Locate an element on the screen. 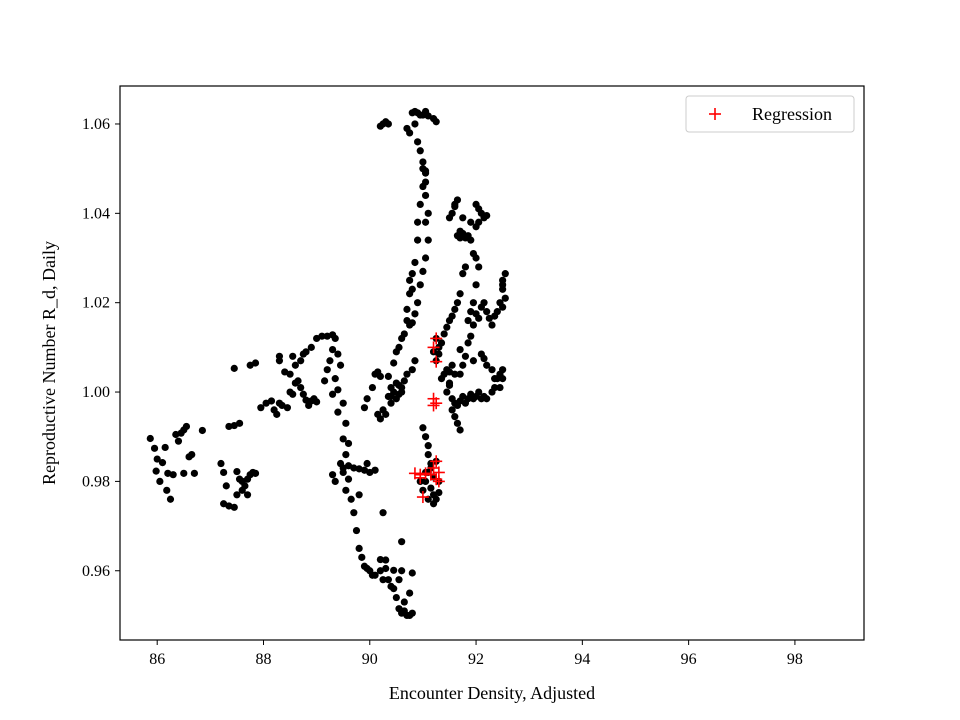 This screenshot has width=960, height=720. x-tick-label: 86 is located at coordinates (157, 659).